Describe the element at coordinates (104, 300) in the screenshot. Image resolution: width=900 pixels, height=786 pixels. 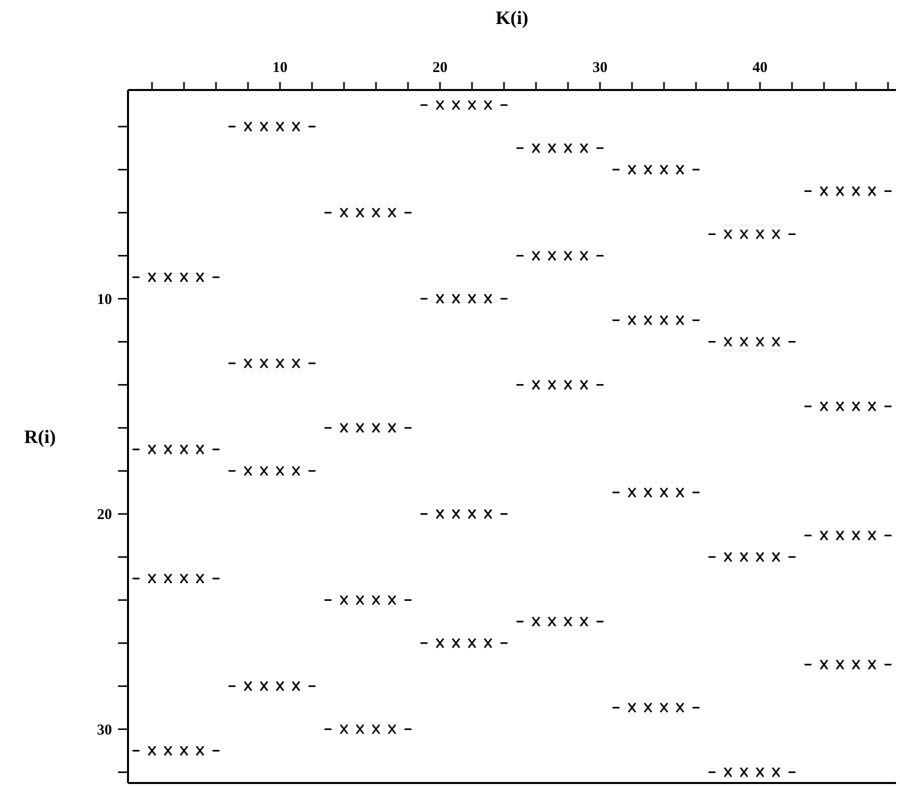
I see `y-tick-label: 10` at that location.